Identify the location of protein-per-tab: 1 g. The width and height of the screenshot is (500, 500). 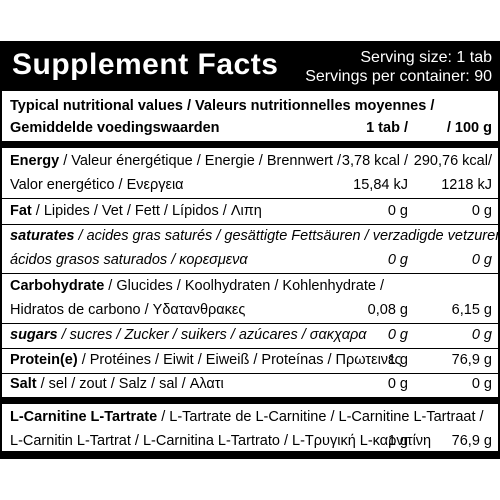
(397, 360).